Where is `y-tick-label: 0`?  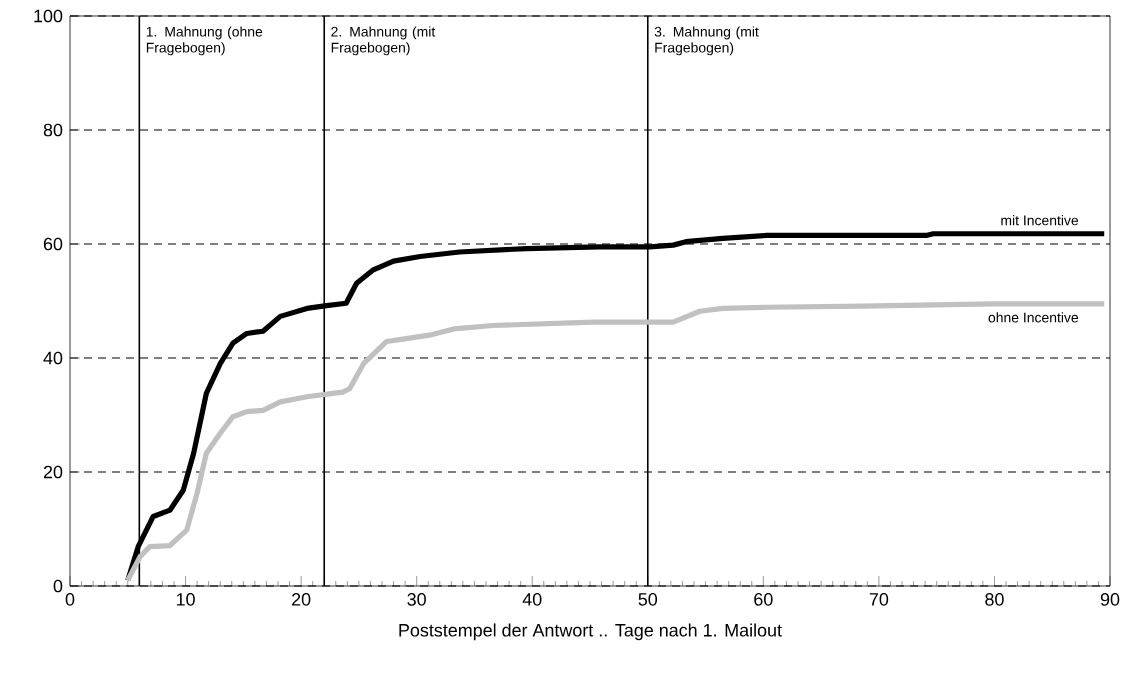 y-tick-label: 0 is located at coordinates (58, 586).